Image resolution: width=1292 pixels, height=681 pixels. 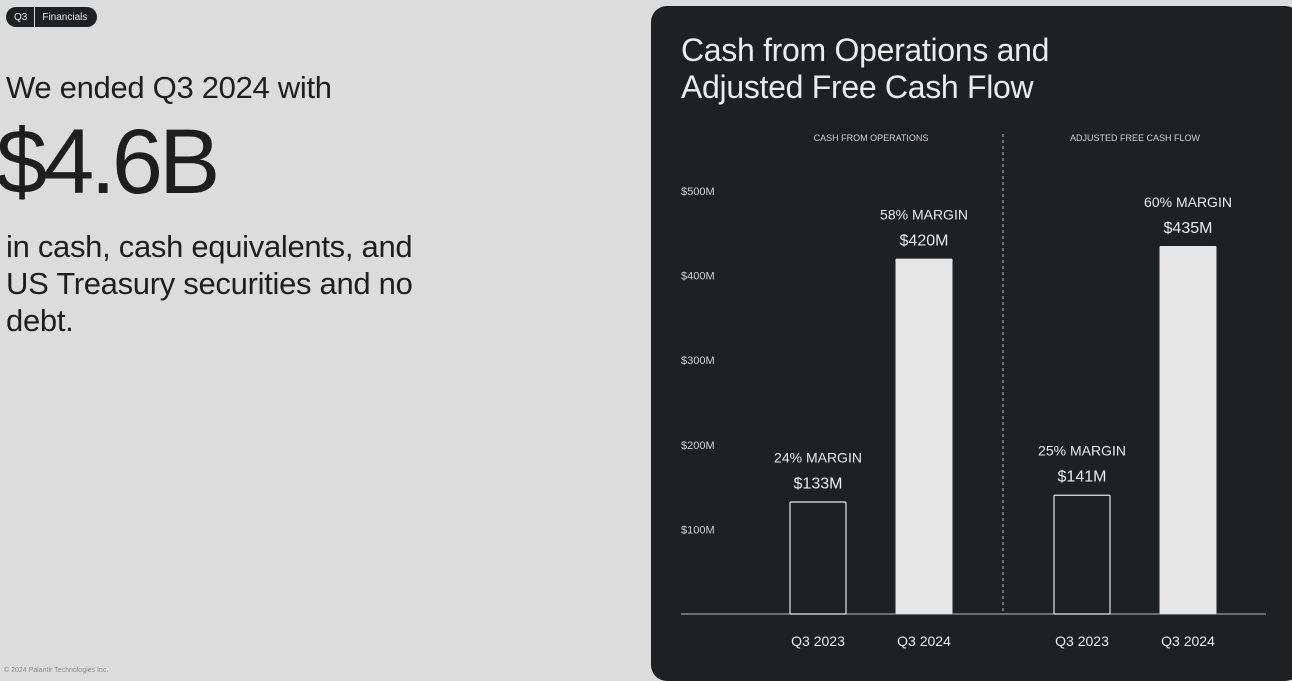 I want to click on y-tick-label: $400M, so click(x=698, y=277).